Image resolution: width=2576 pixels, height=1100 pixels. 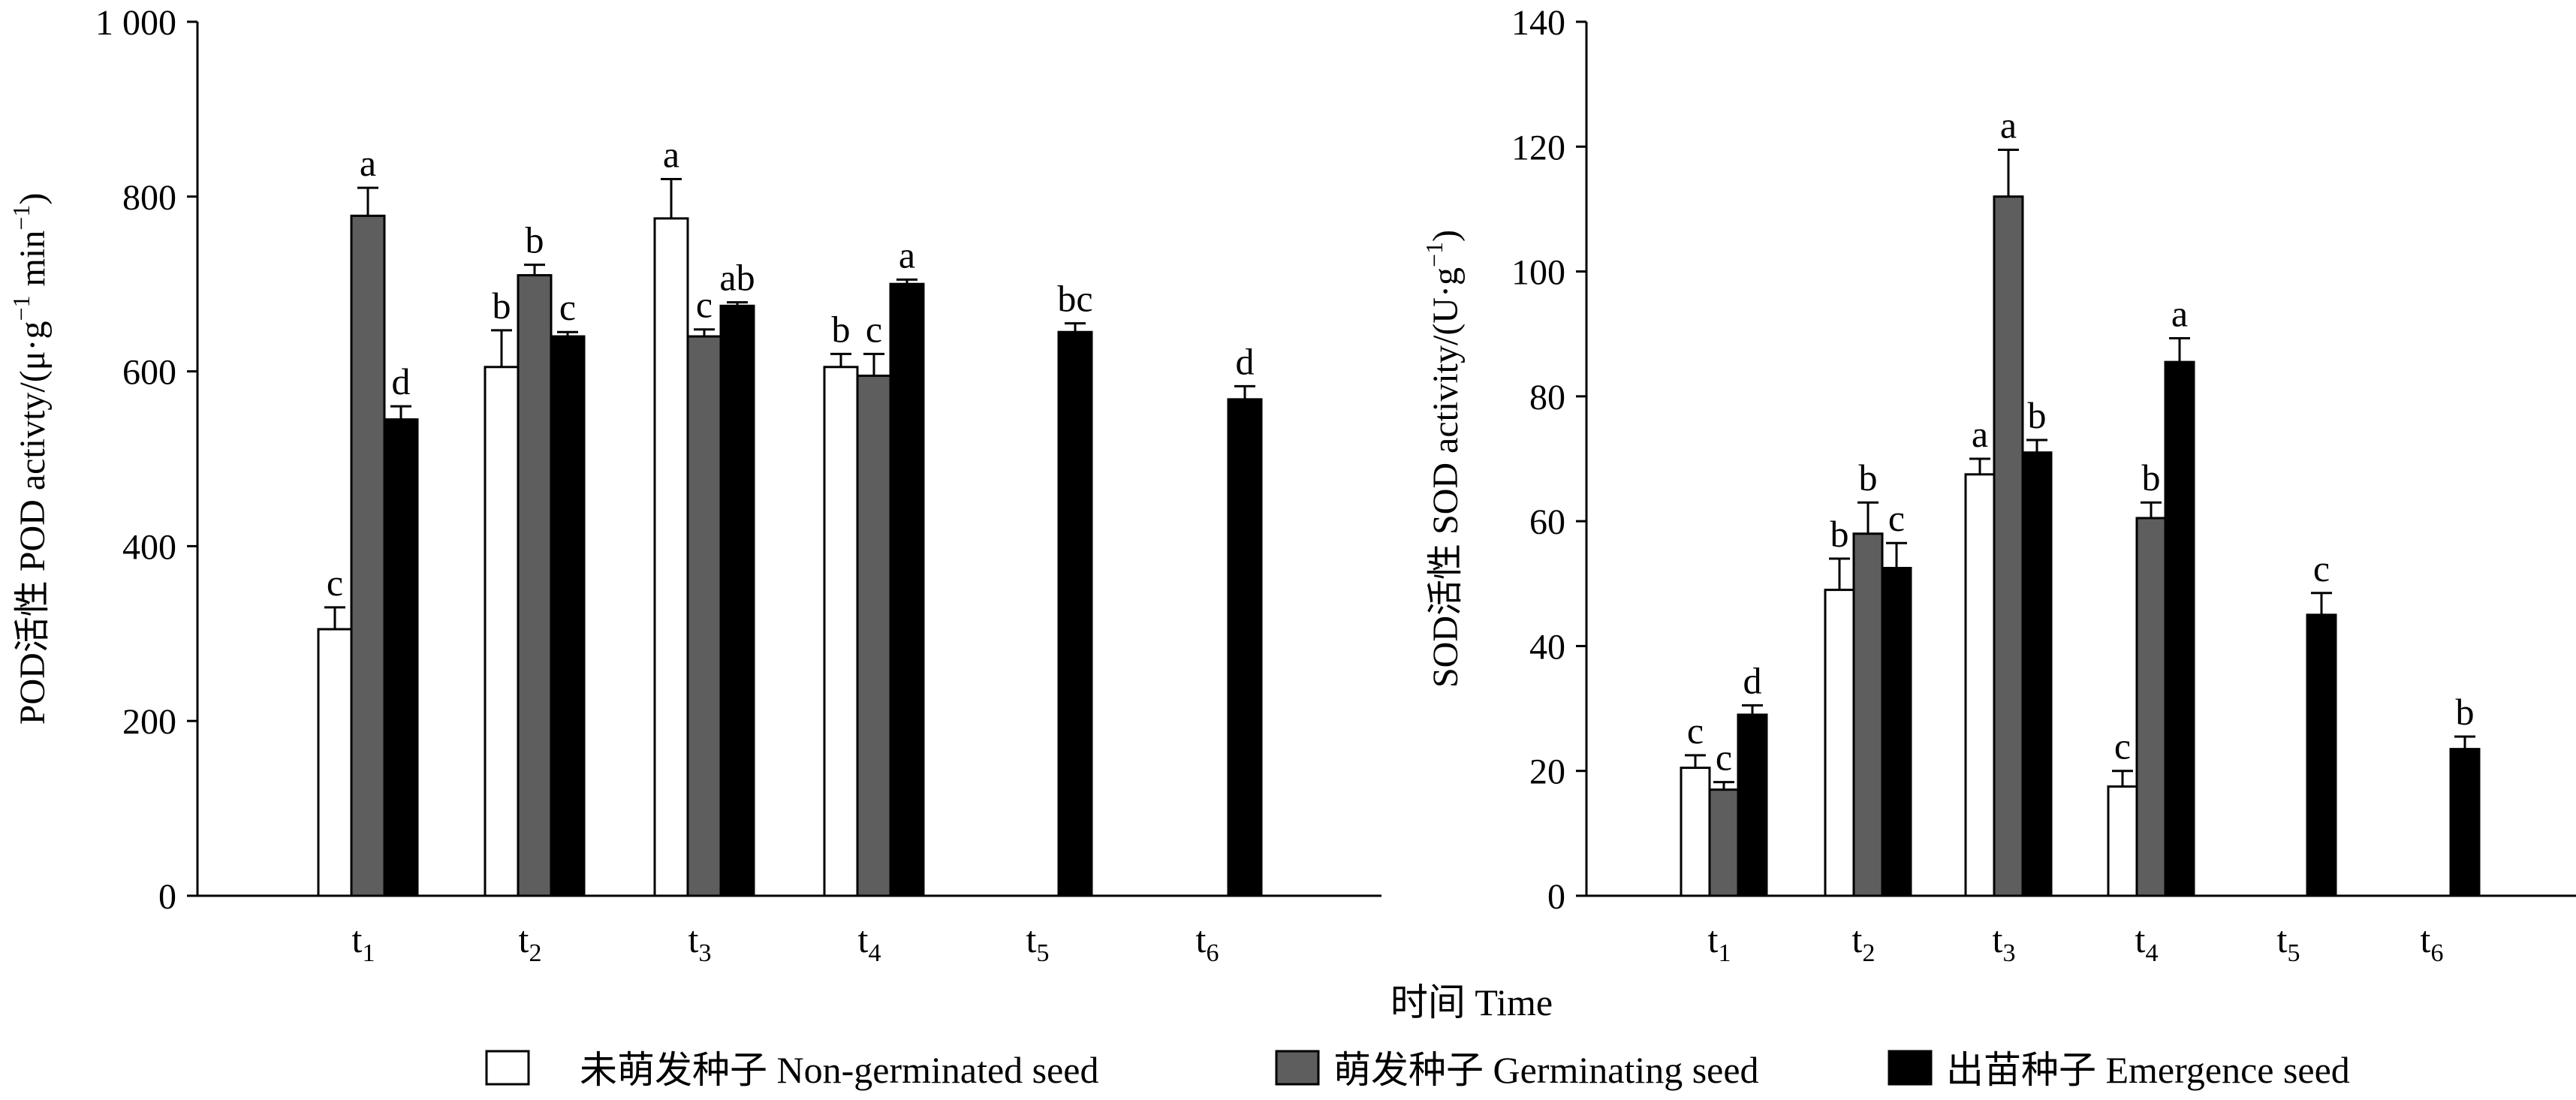 What do you see at coordinates (1547, 647) in the screenshot?
I see `y-tick-label: 40` at bounding box center [1547, 647].